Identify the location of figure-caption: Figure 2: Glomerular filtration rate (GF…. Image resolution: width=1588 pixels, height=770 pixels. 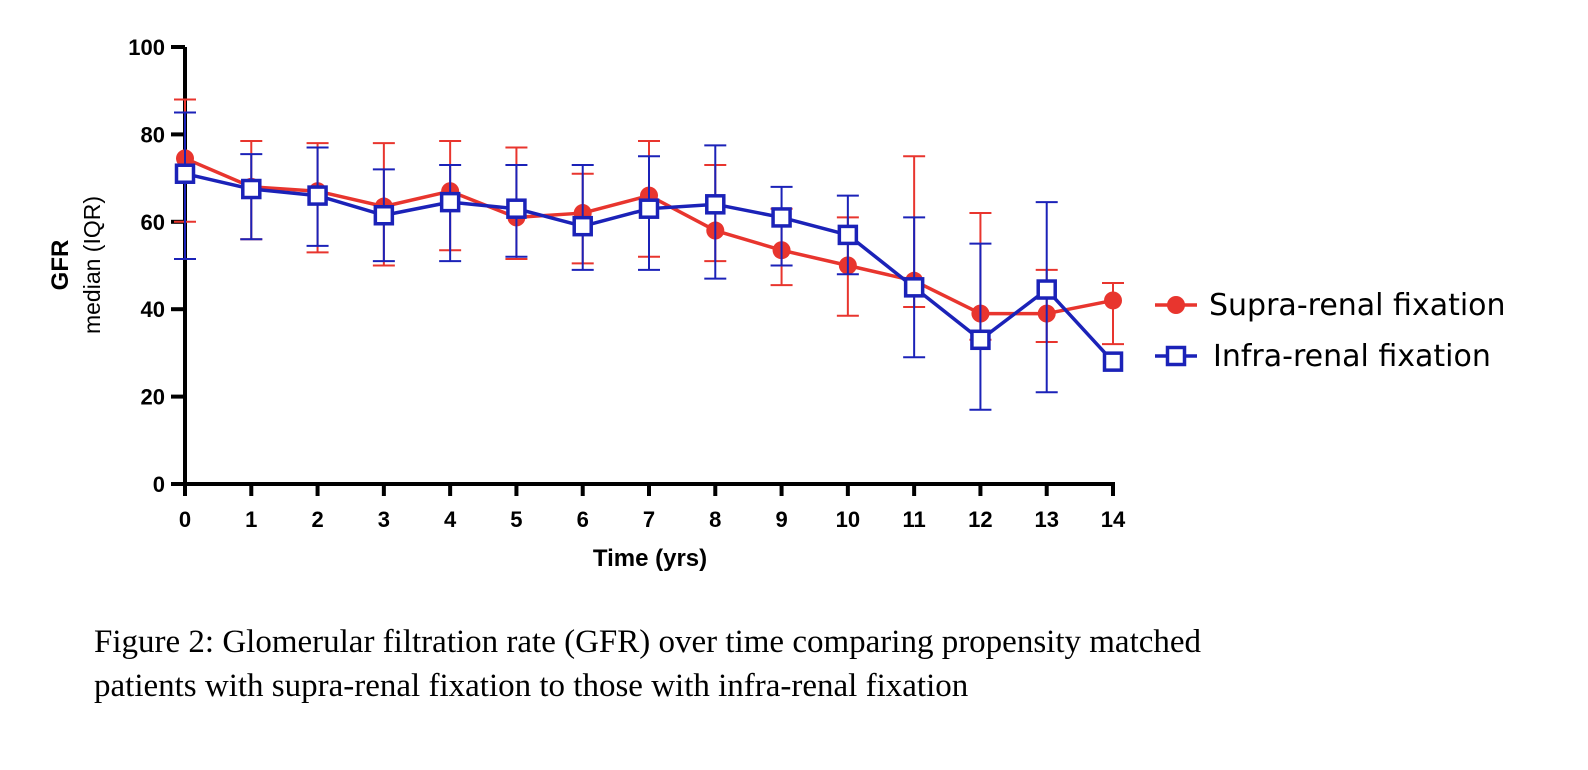
(794, 664).